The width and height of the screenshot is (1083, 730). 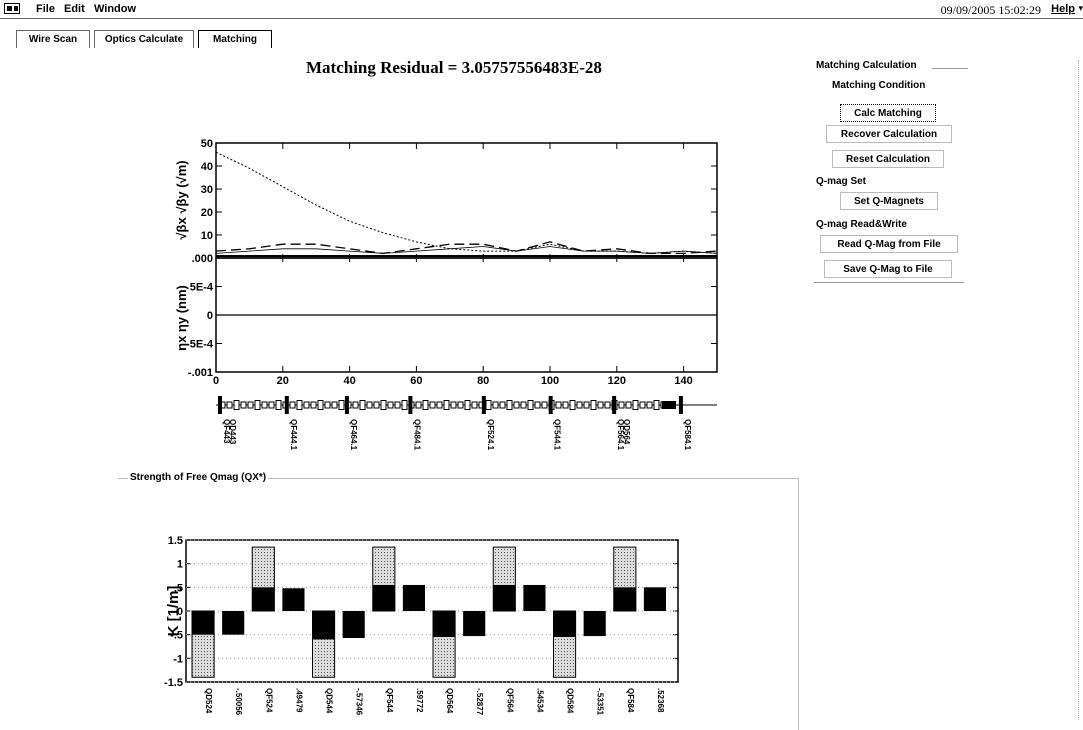 What do you see at coordinates (950, 68) in the screenshot?
I see `group-divider` at bounding box center [950, 68].